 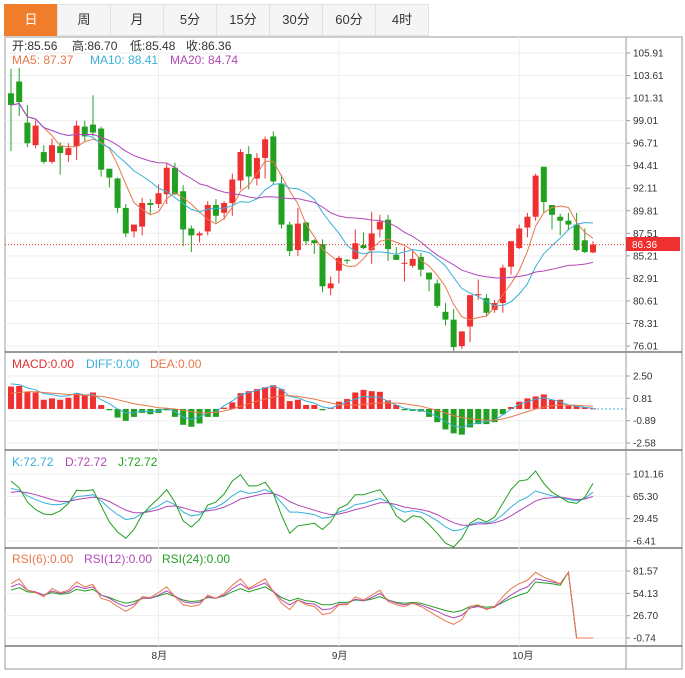 I want to click on tab-1: 周, so click(x=83, y=20).